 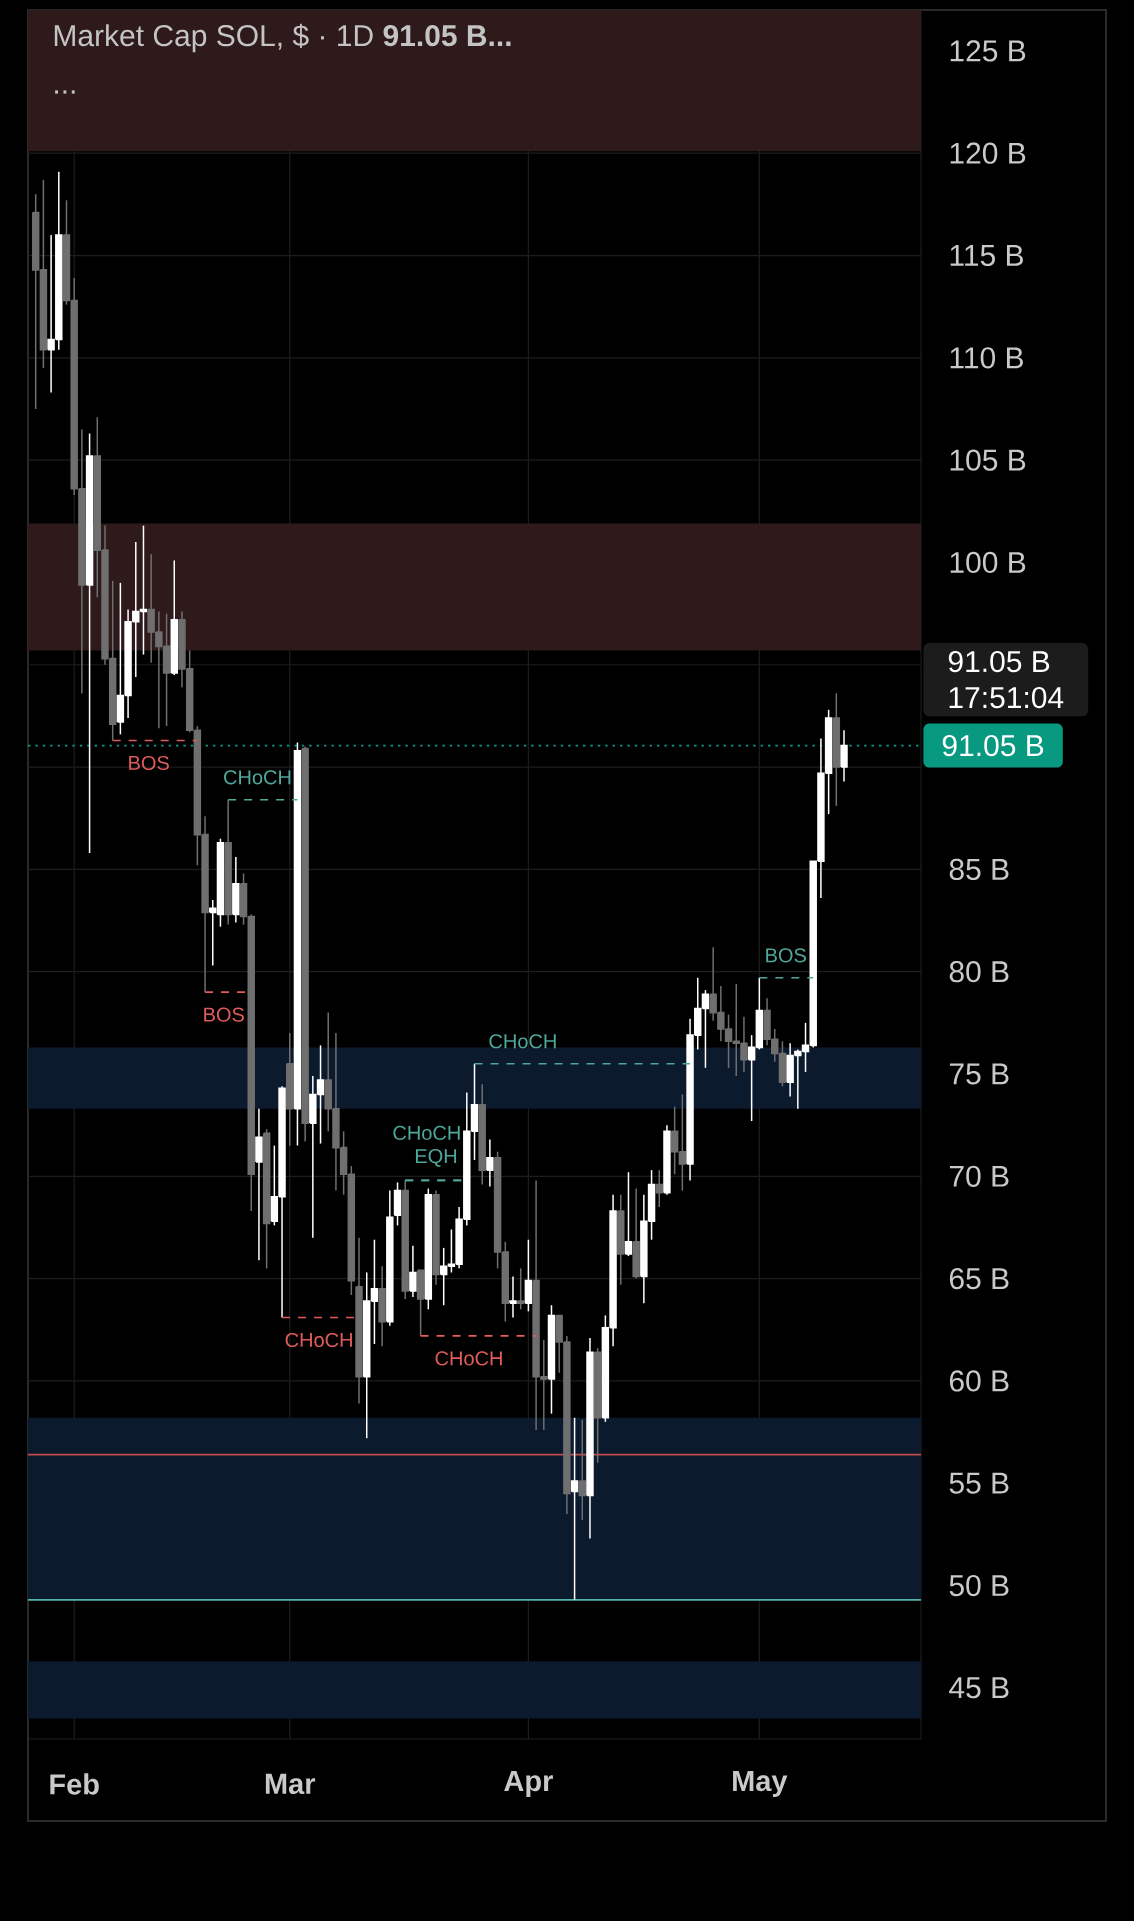 What do you see at coordinates (74, 1784) in the screenshot?
I see `x-tick-label: Feb` at bounding box center [74, 1784].